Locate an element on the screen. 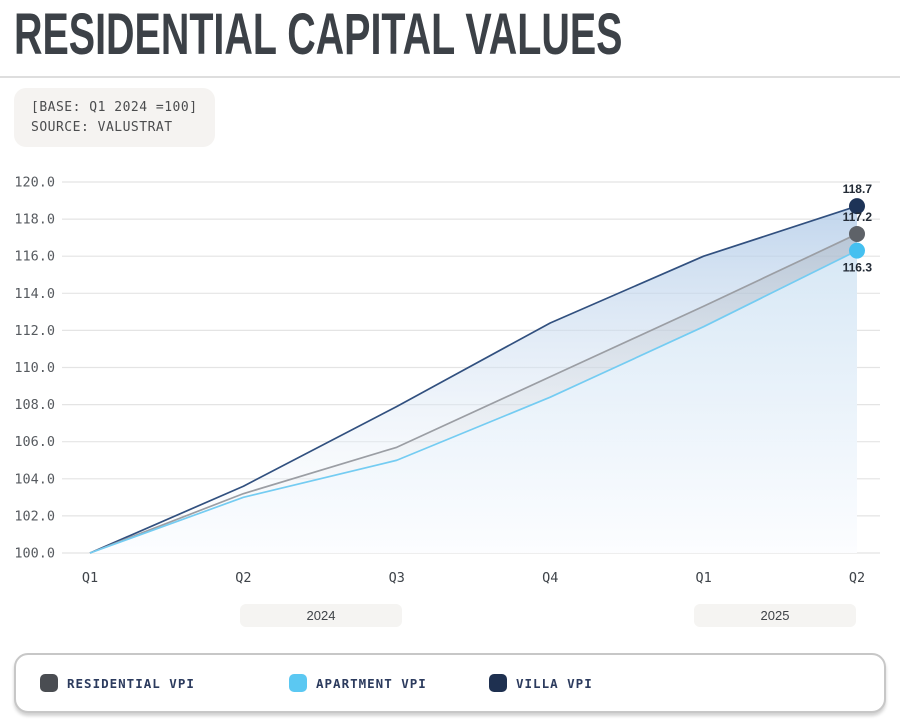 The width and height of the screenshot is (900, 727). legend-item-villa: VILLA VPI is located at coordinates (541, 683).